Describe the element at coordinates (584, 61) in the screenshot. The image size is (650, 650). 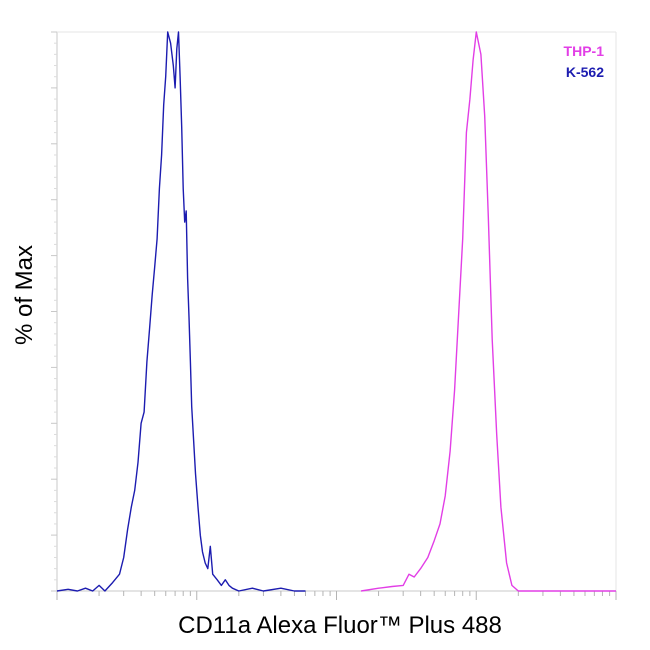
I see `legend: THP-1 K-562` at that location.